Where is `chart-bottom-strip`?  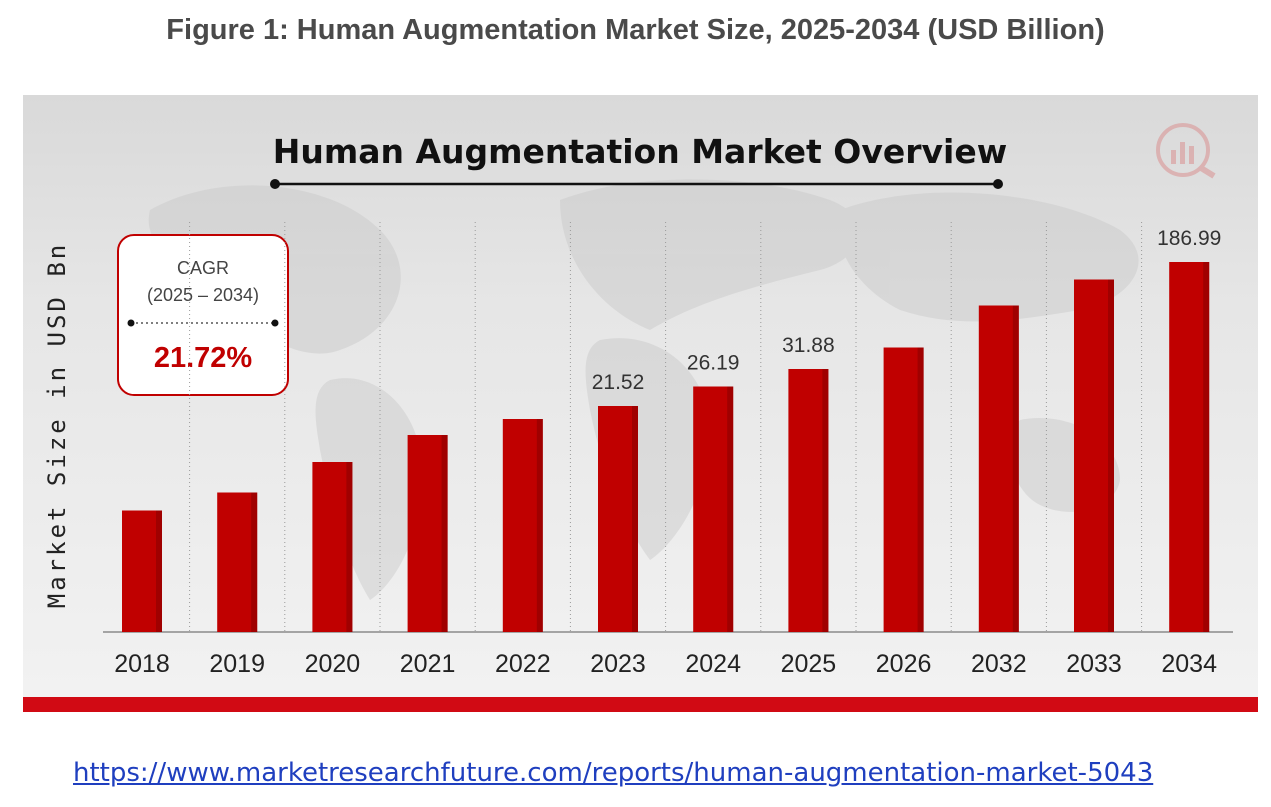 chart-bottom-strip is located at coordinates (640, 704).